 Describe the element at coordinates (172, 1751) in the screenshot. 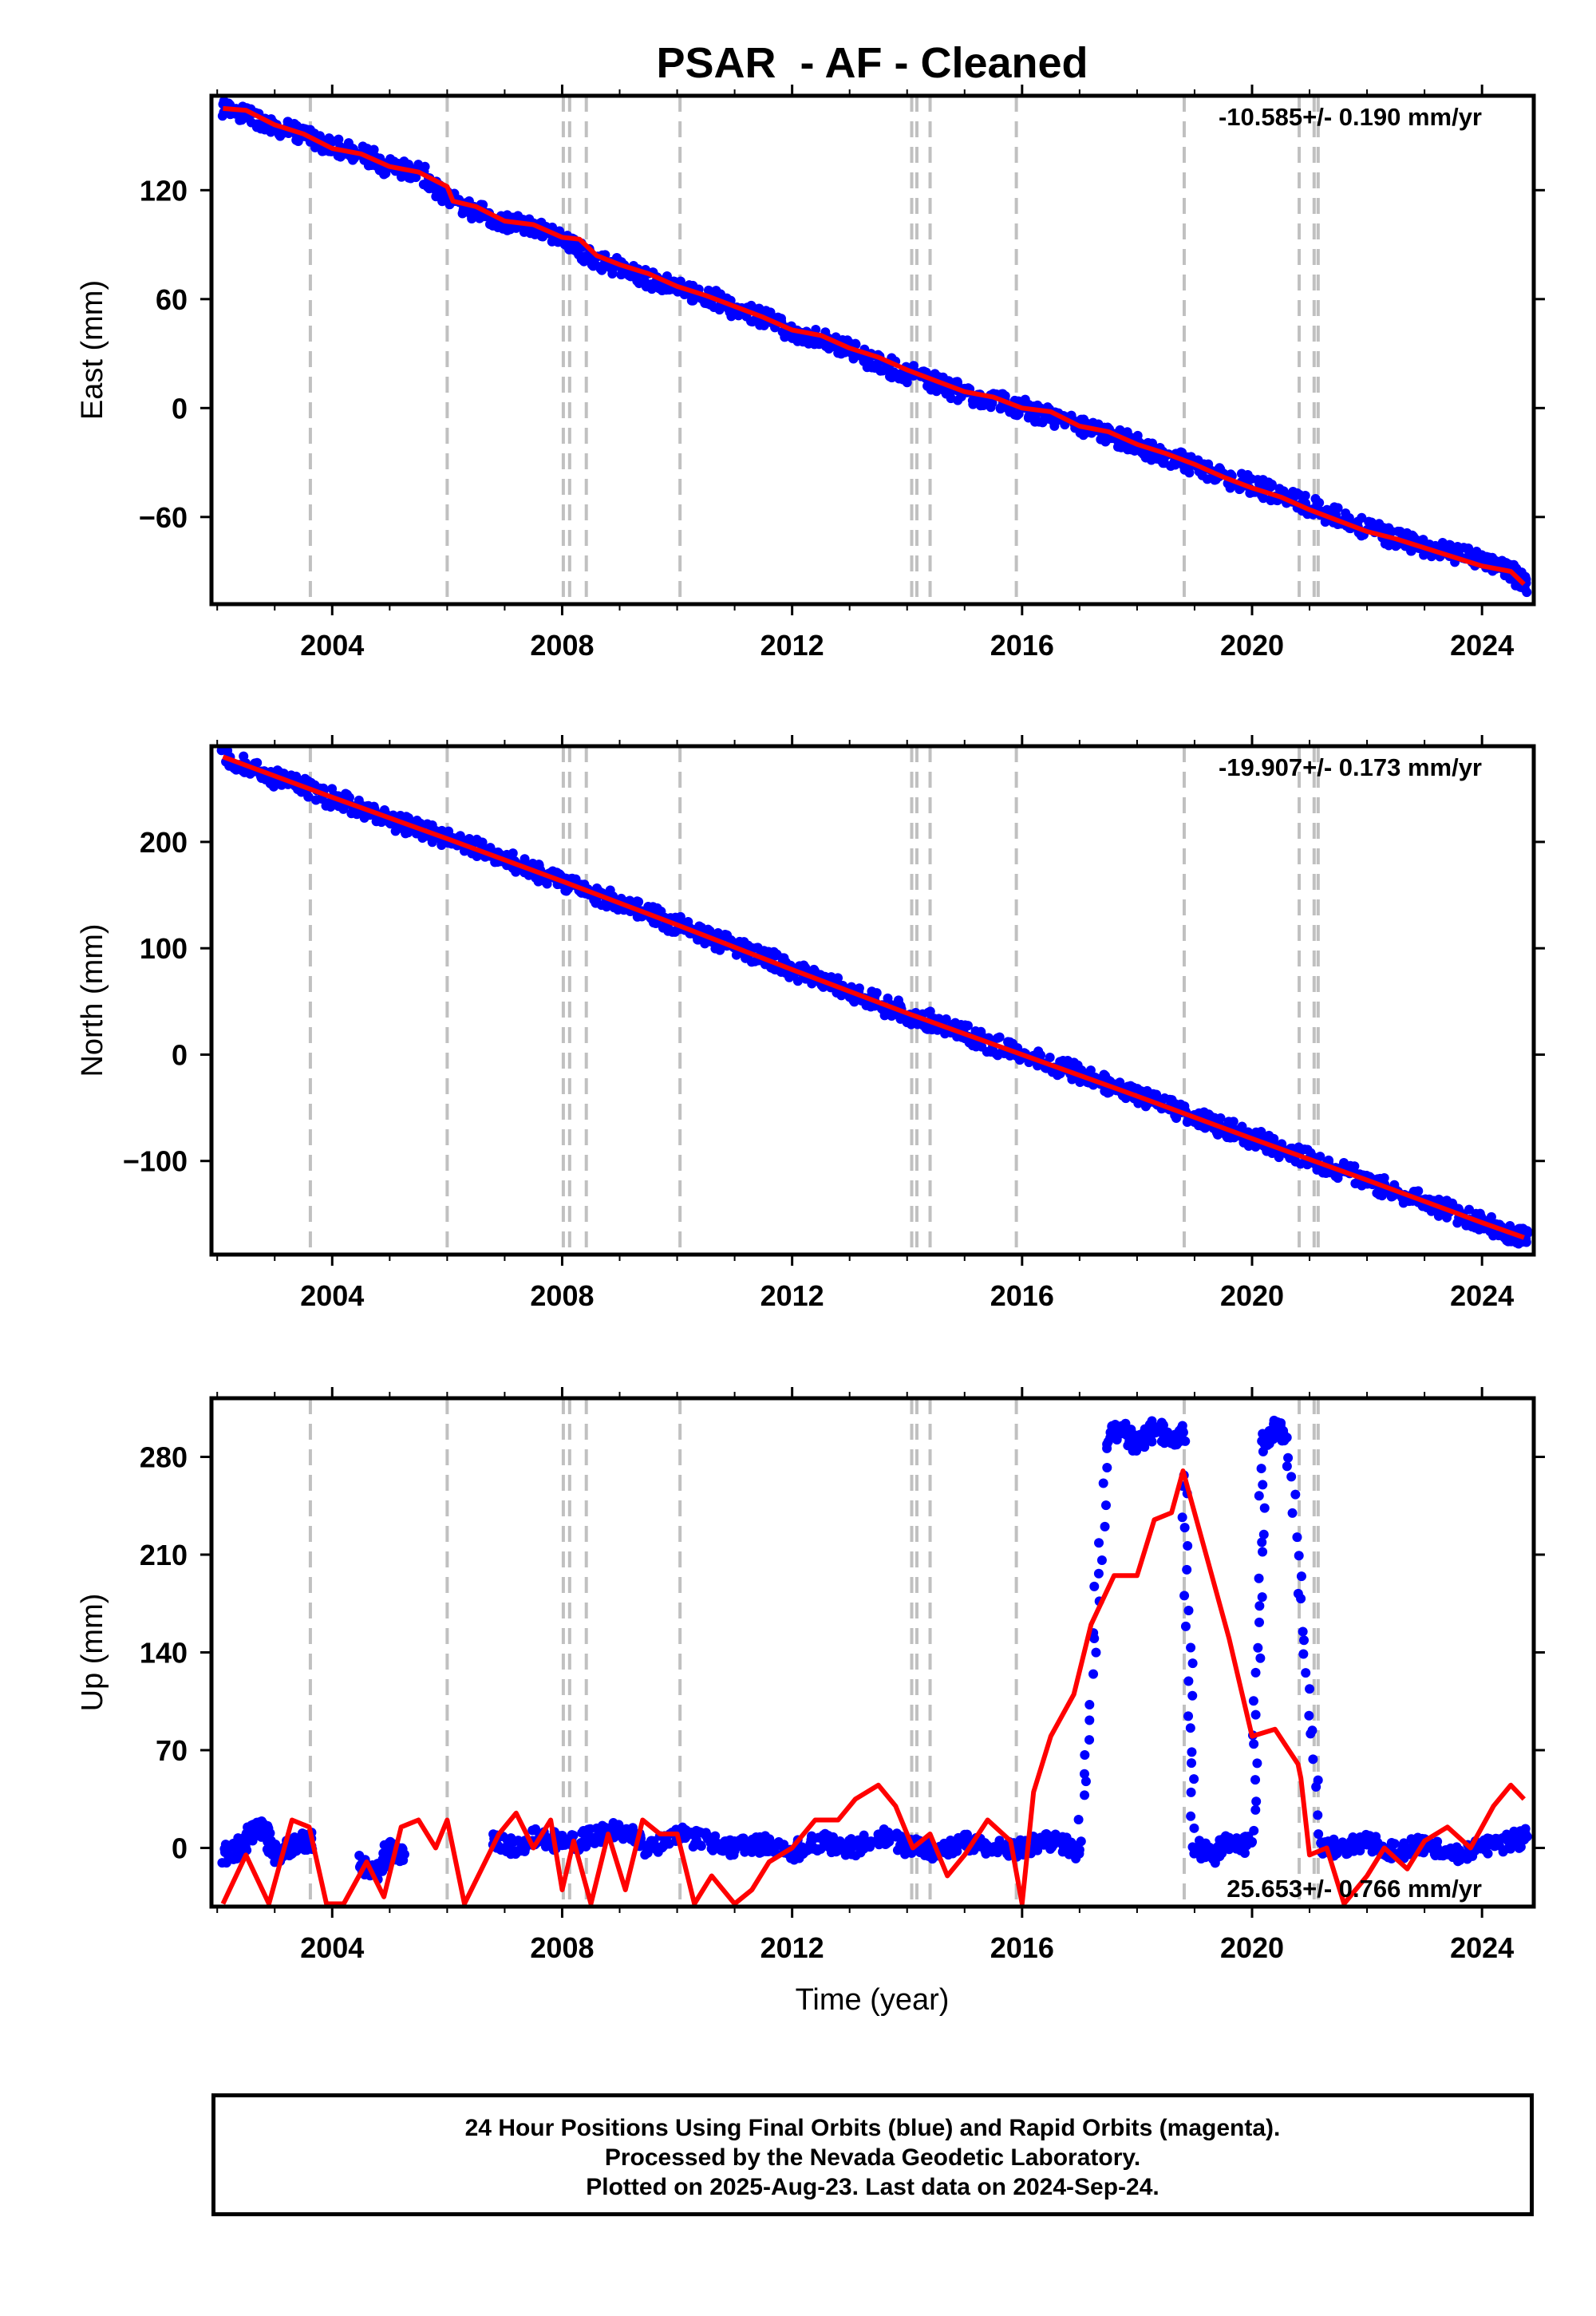

I see `y-tick-label: 70` at that location.